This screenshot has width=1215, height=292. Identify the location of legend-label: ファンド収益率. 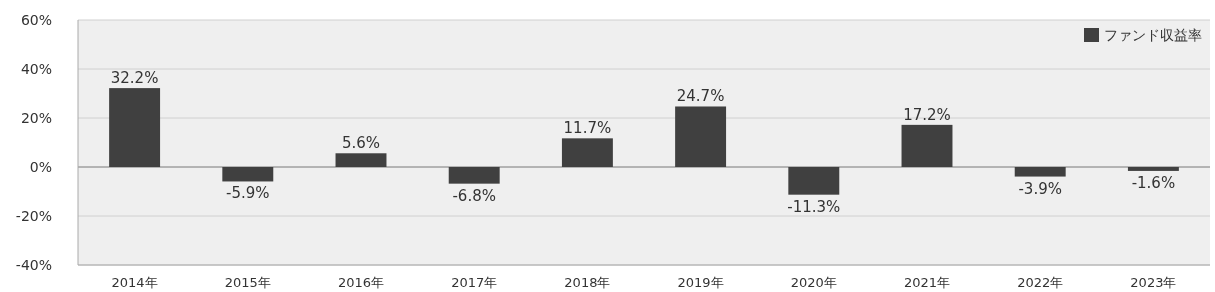
(1153, 35).